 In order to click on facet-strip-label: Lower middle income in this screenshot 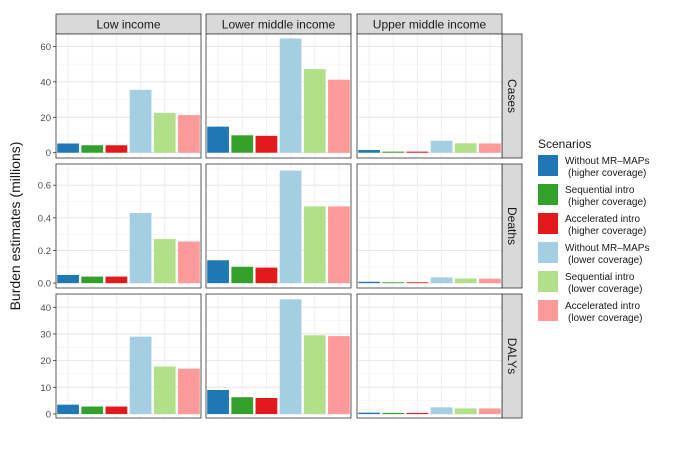, I will do `click(279, 25)`.